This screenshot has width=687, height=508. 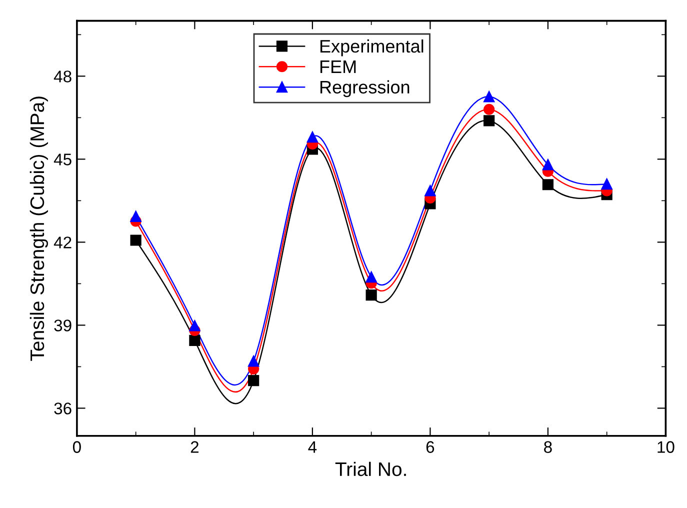 What do you see at coordinates (39, 228) in the screenshot?
I see `y-axis-title: Tensile Strength (Cubic) (MPa)` at bounding box center [39, 228].